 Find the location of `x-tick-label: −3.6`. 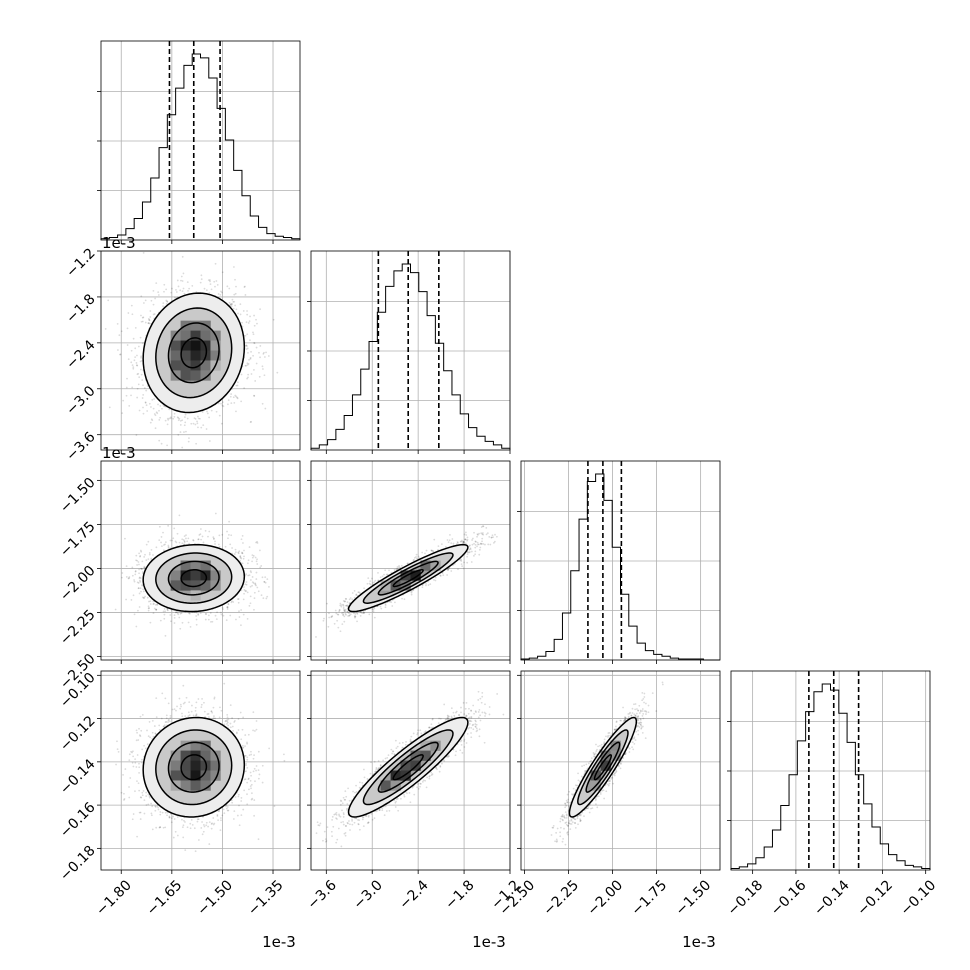

x-tick-label: −3.6 is located at coordinates (322, 894).